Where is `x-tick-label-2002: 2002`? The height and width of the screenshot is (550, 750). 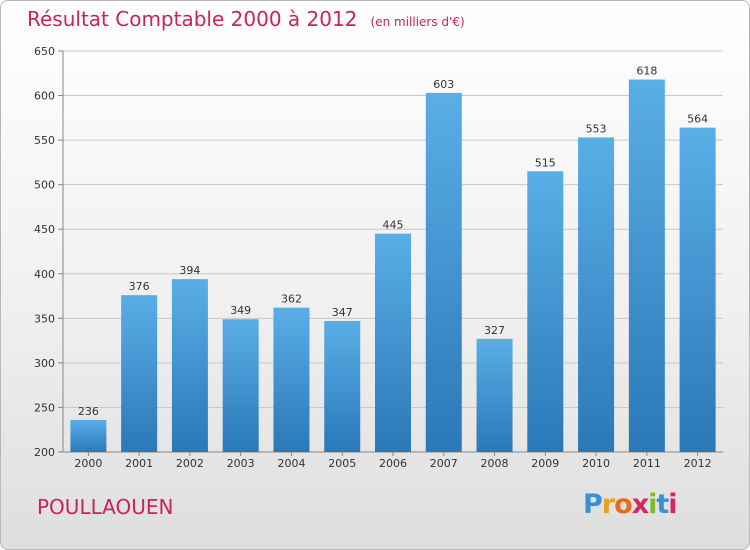
x-tick-label-2002: 2002 is located at coordinates (190, 463).